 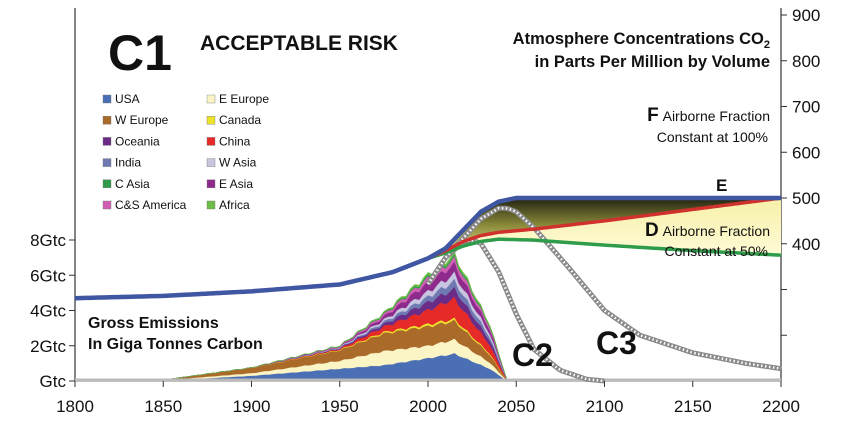 What do you see at coordinates (716, 251) in the screenshot?
I see `annotation-D-line2: Constant at 50%` at bounding box center [716, 251].